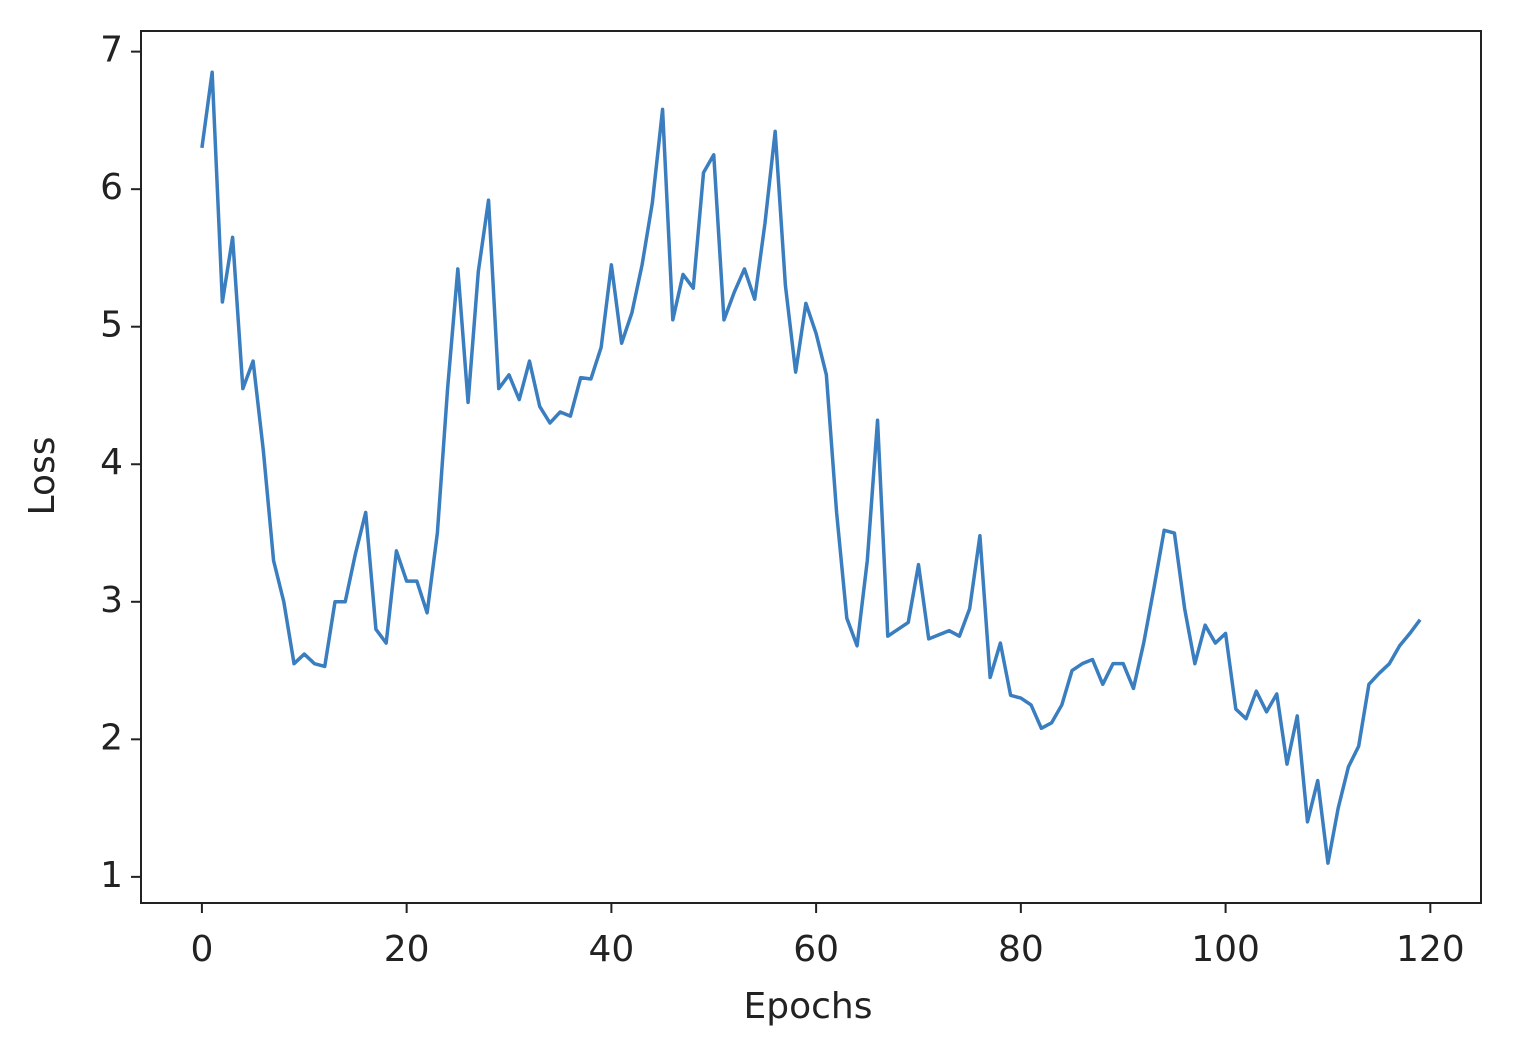 Image resolution: width=1538 pixels, height=1050 pixels. Describe the element at coordinates (111, 737) in the screenshot. I see `y-tick-label: 2` at that location.